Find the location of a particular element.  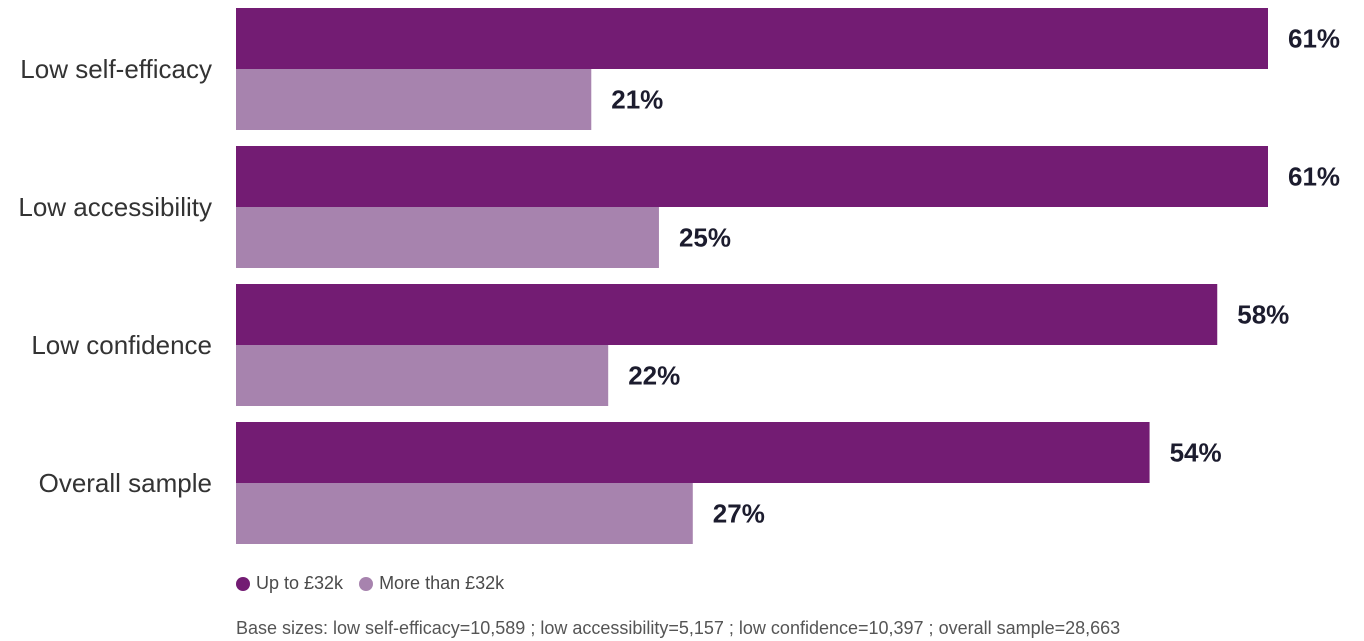

bar-overall-sample-up-to-32k is located at coordinates (693, 452).